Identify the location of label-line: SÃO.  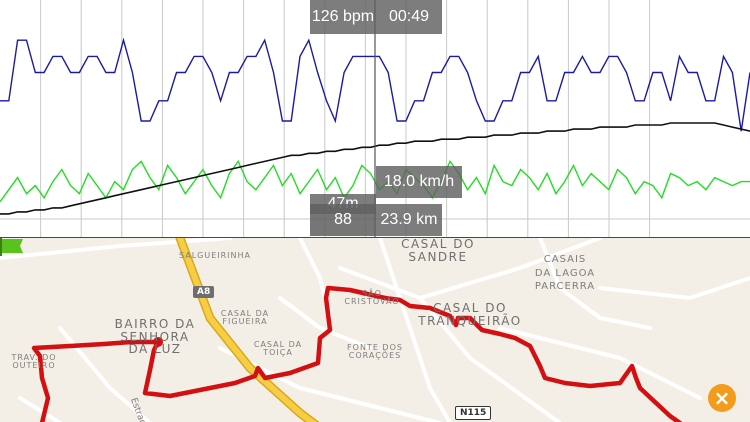
(372, 293).